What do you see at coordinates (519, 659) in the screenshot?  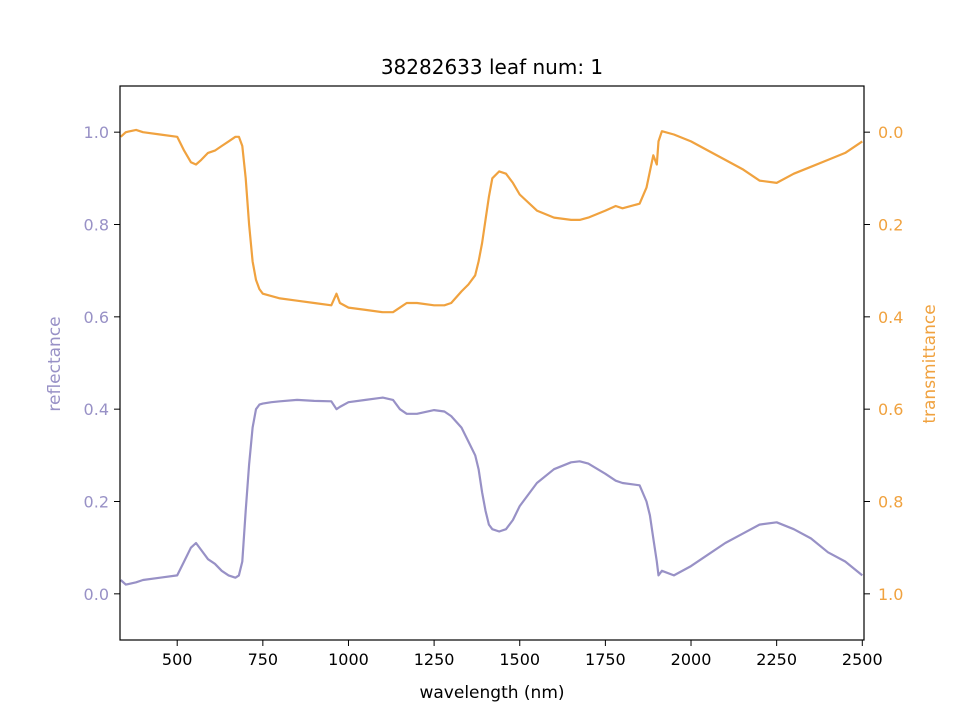 I see `x-tick-label: 1500` at bounding box center [519, 659].